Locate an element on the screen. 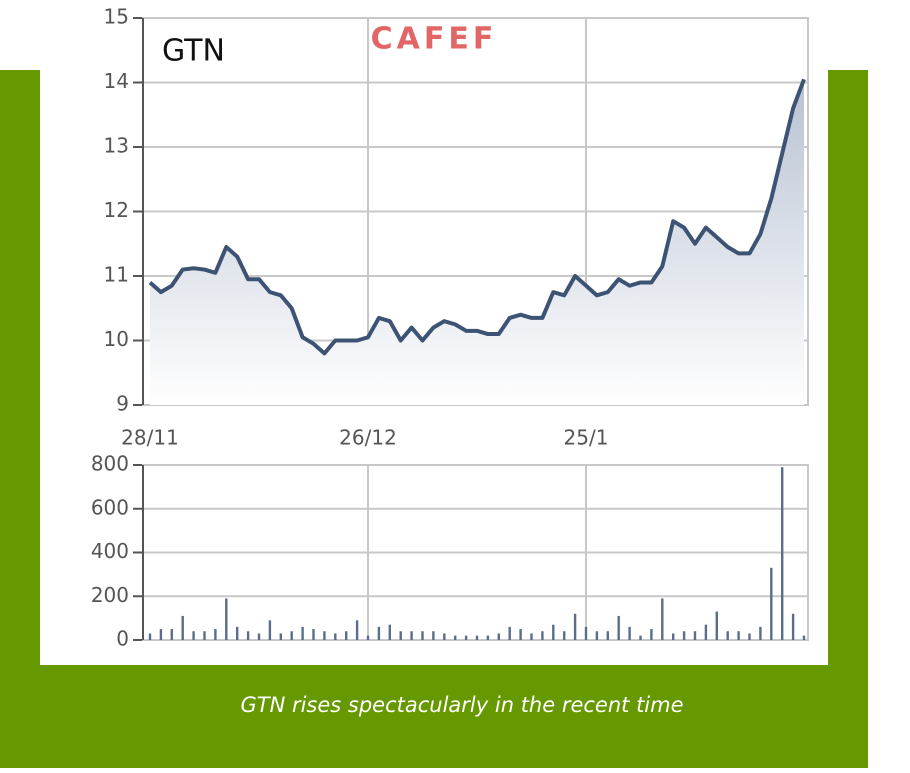  y-tick-label: 11 is located at coordinates (116, 275).